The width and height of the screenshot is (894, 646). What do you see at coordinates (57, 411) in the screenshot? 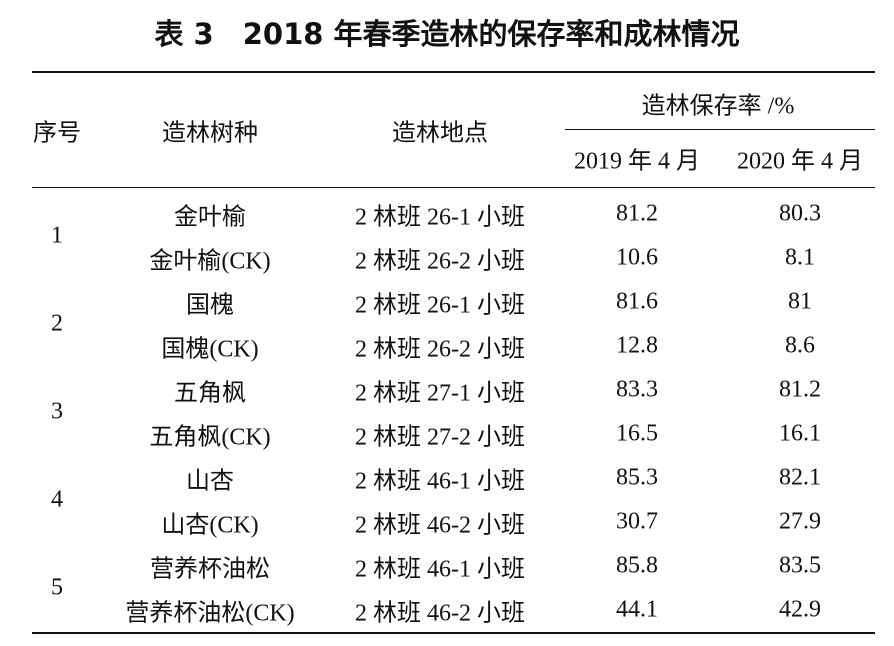
I see `number-cell: 3` at bounding box center [57, 411].